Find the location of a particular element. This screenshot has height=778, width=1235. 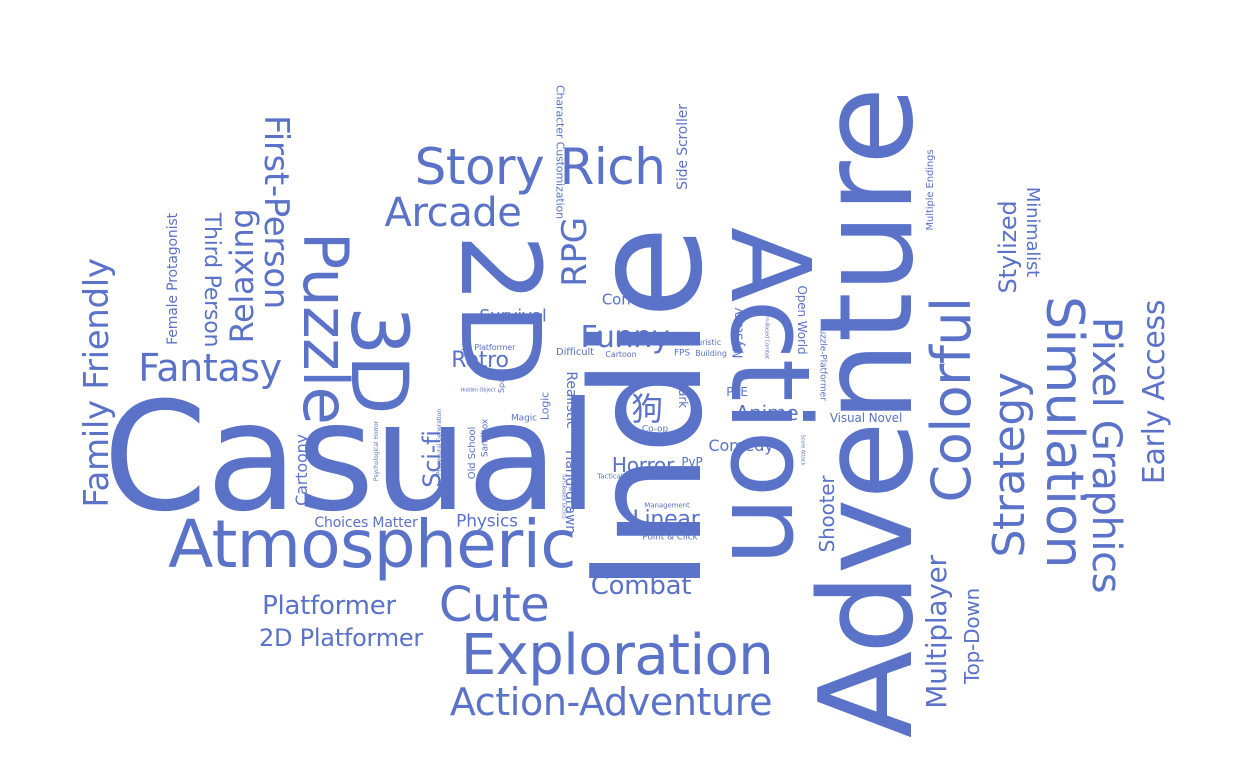

word: Mystery is located at coordinates (739, 333).